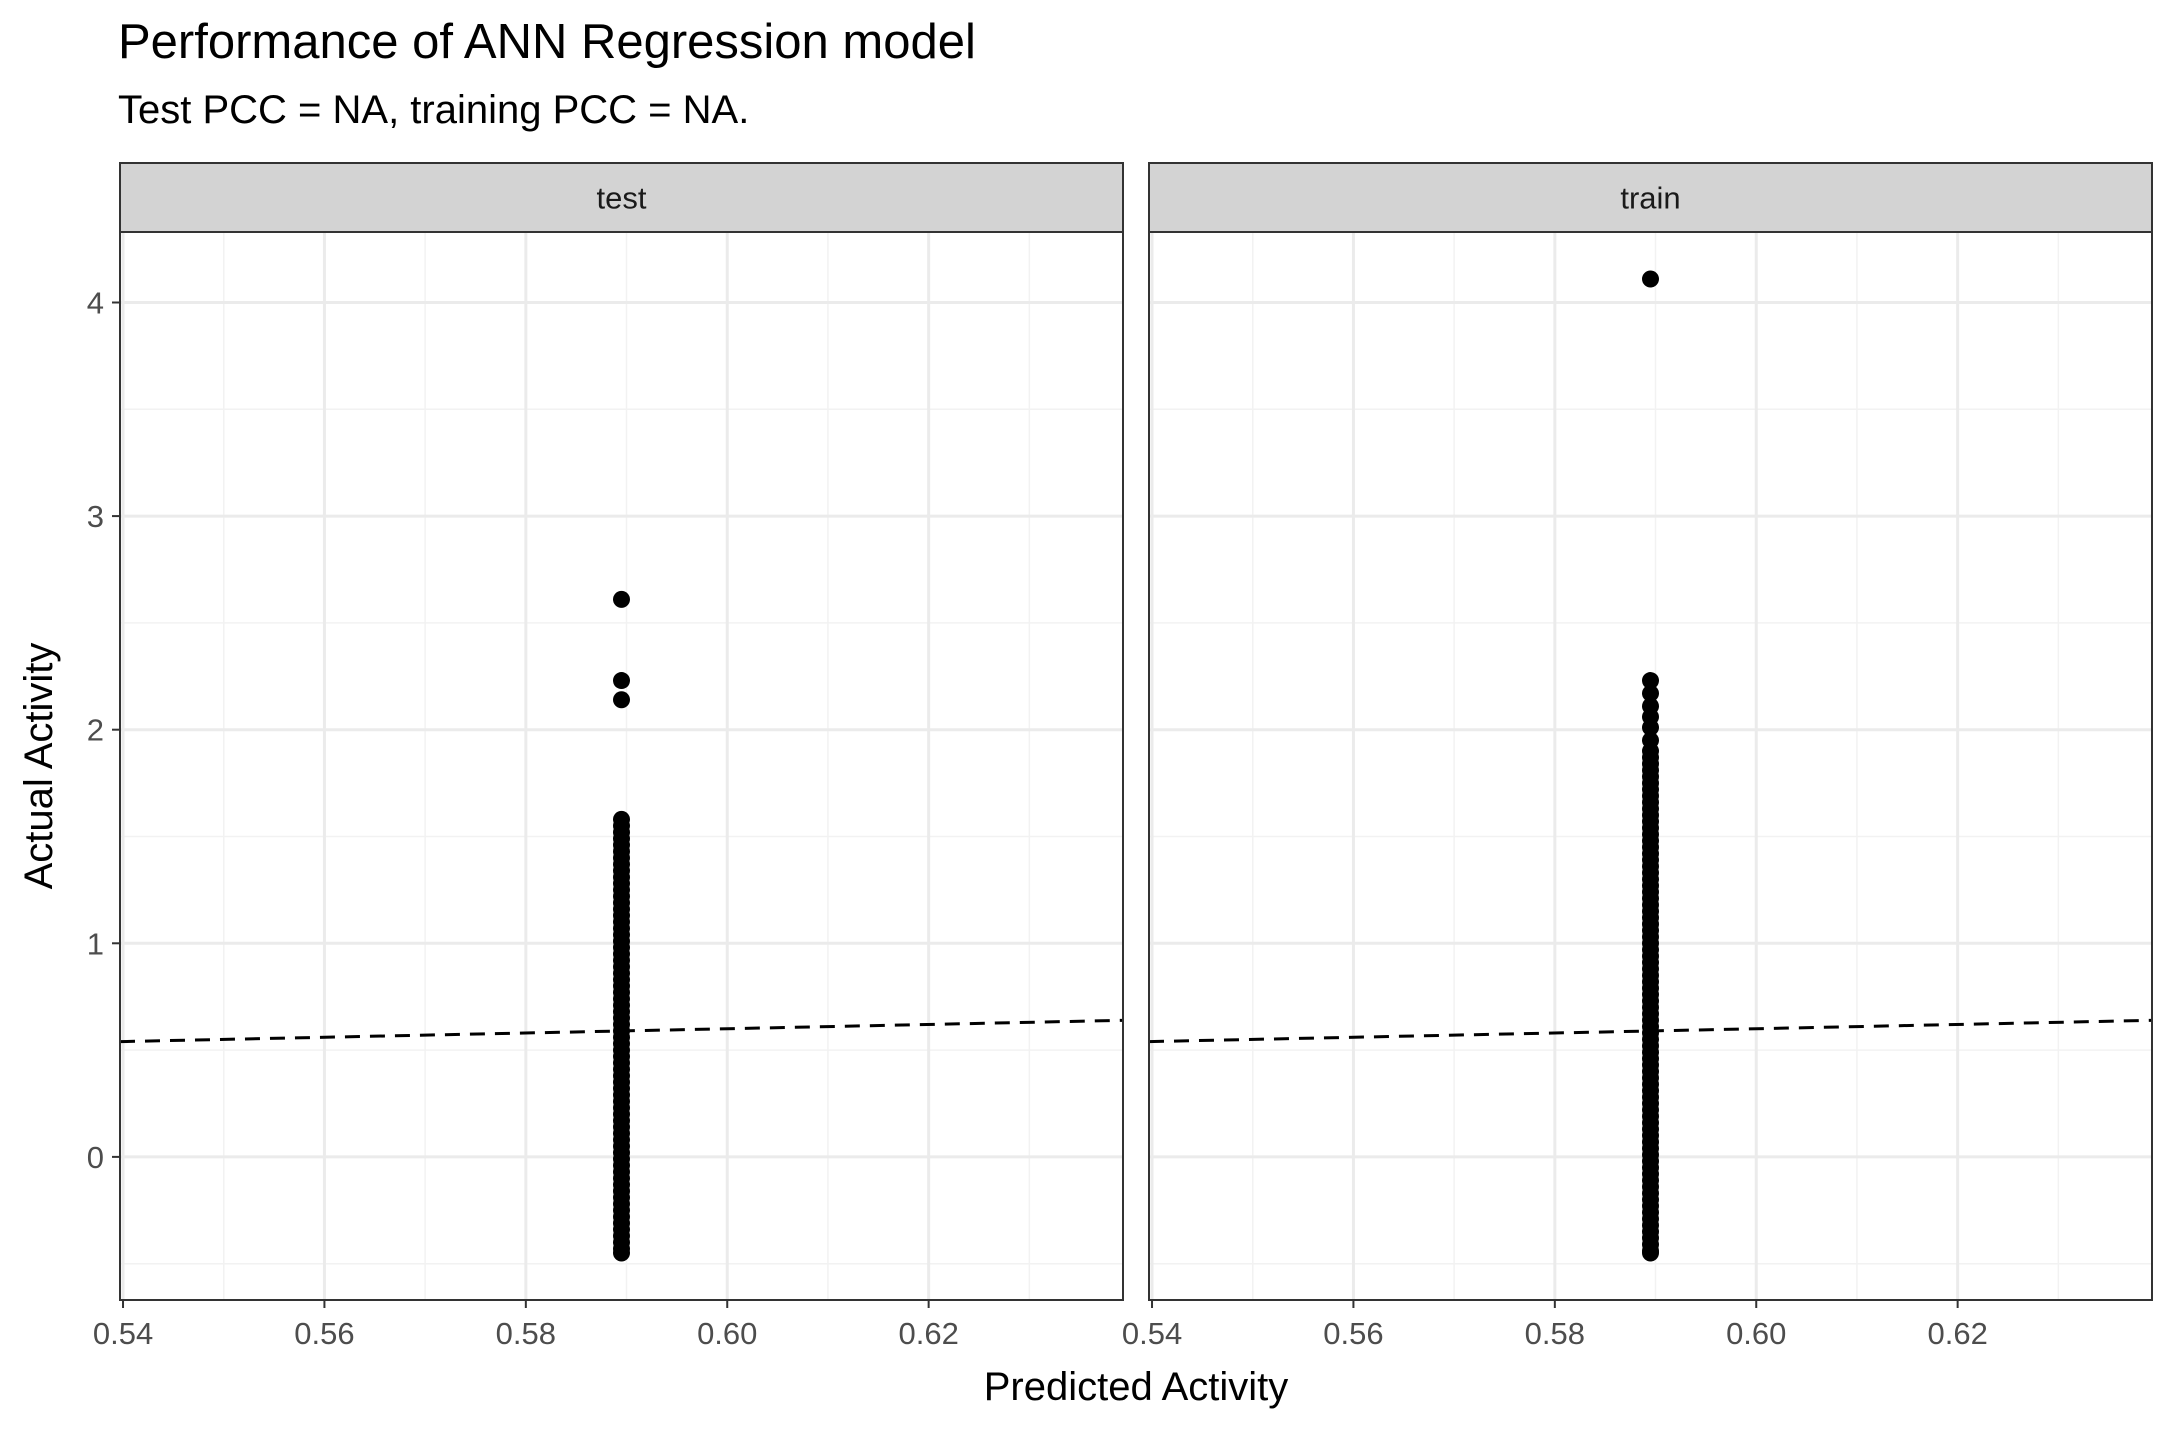 This screenshot has width=2174, height=1429. What do you see at coordinates (95, 516) in the screenshot?
I see `y-tick-label: 3` at bounding box center [95, 516].